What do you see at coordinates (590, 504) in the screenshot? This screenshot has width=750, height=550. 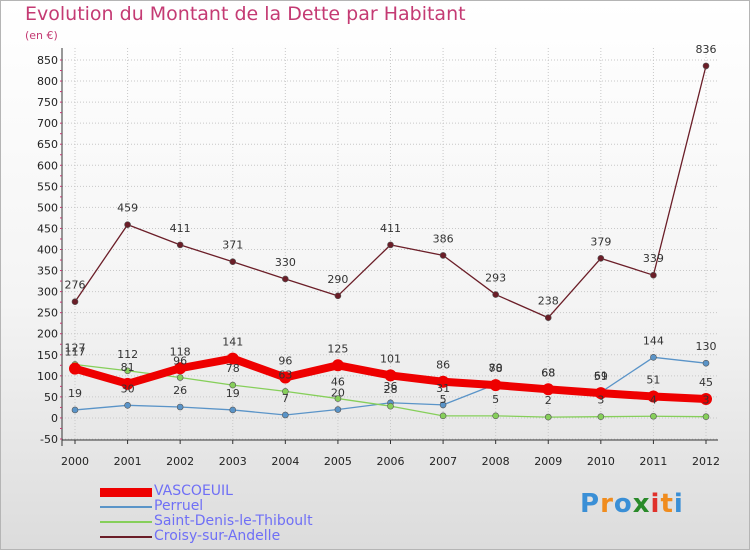 I see `logo-letter: P` at bounding box center [590, 504].